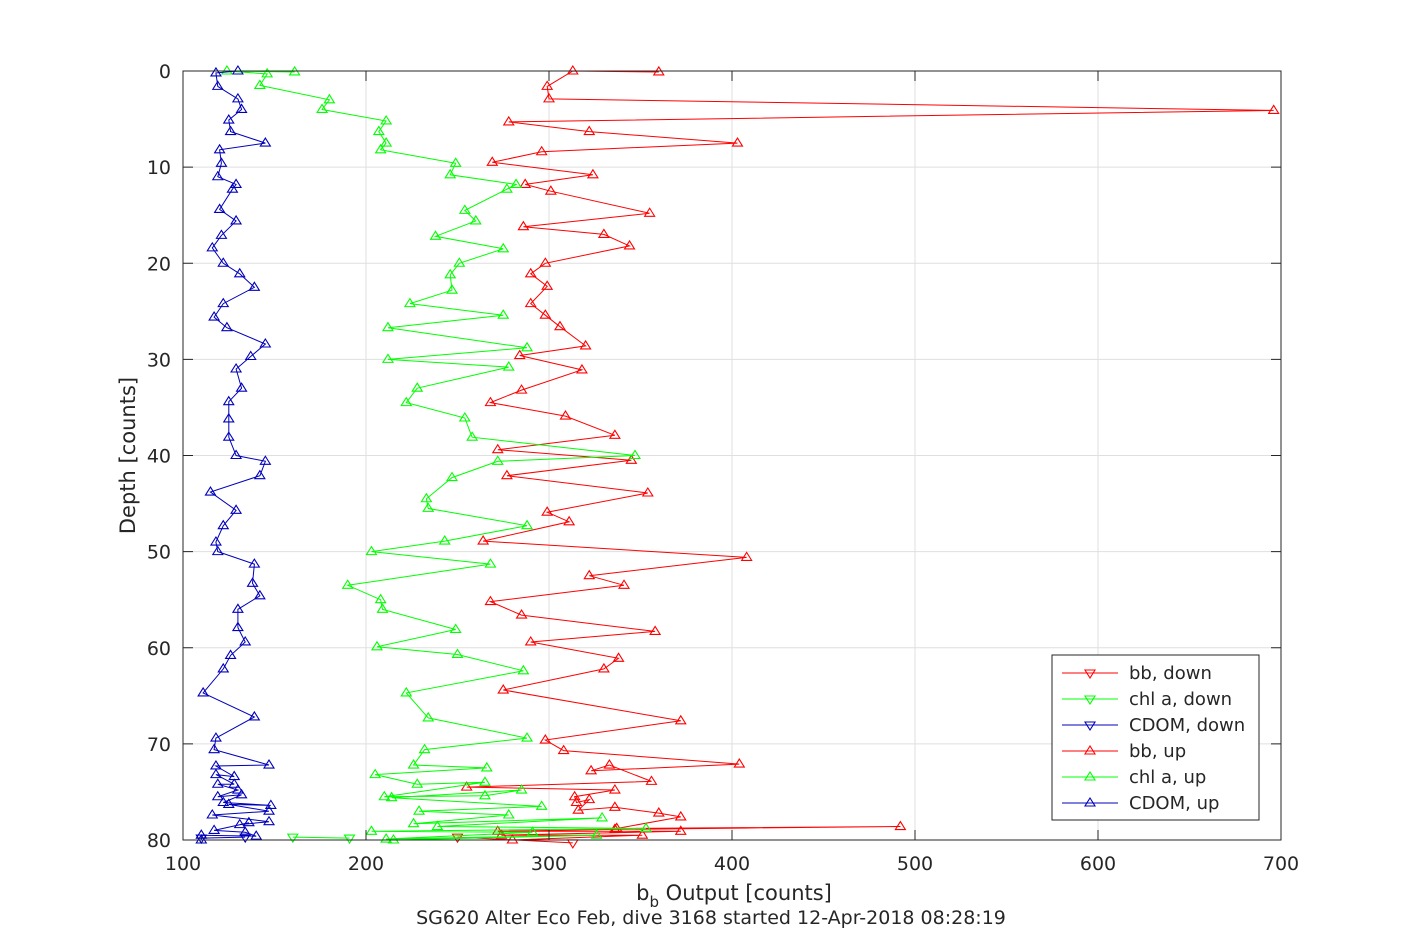  Describe the element at coordinates (549, 864) in the screenshot. I see `x-tick-label: 300` at that location.